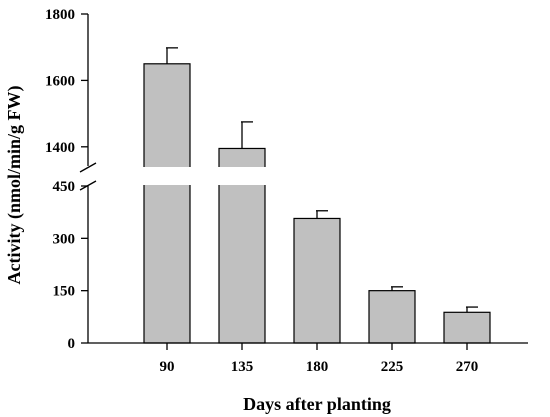 This screenshot has width=550, height=417. I want to click on y-ticks-layer: 0 150 300 450 1400 1600 1800, so click(66, 179).